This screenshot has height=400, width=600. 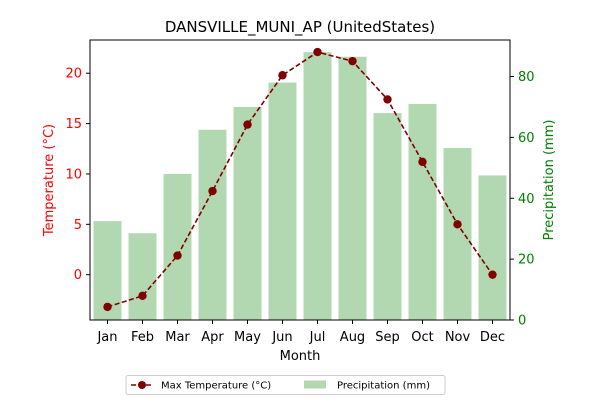 I want to click on precip-bar-sep, so click(x=387, y=216).